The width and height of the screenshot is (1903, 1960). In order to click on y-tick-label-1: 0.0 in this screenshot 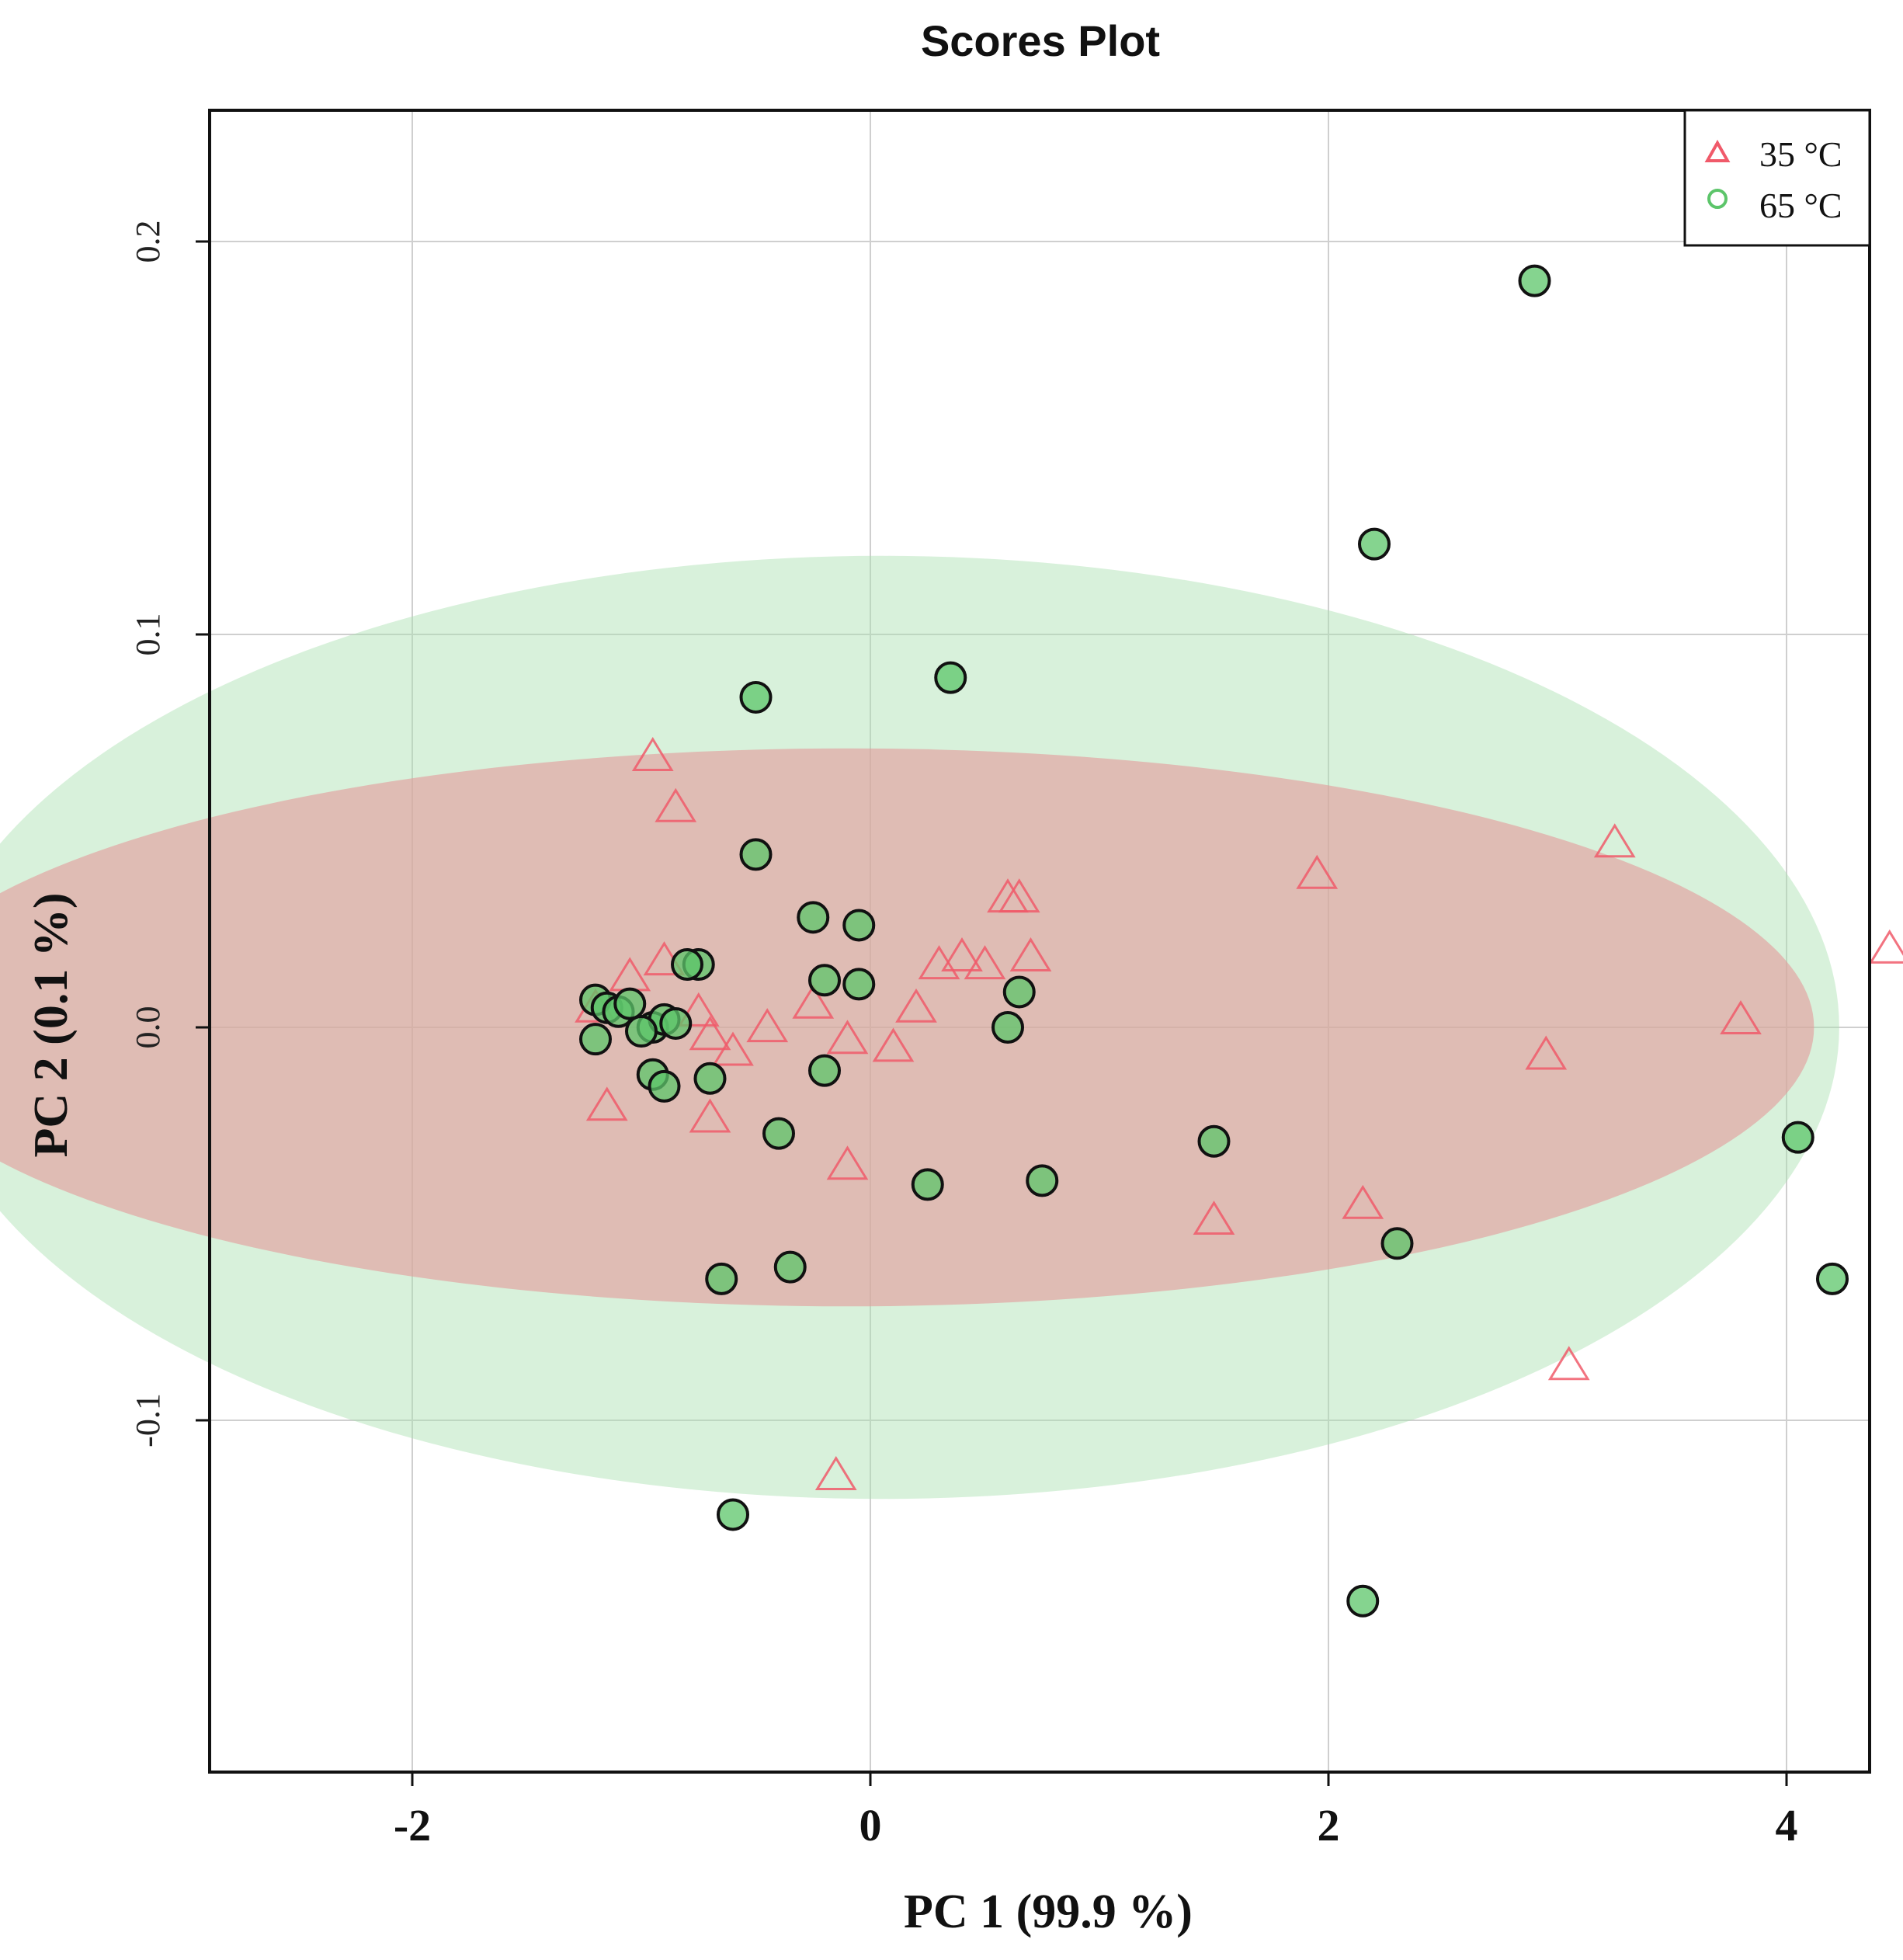, I will do `click(148, 1027)`.